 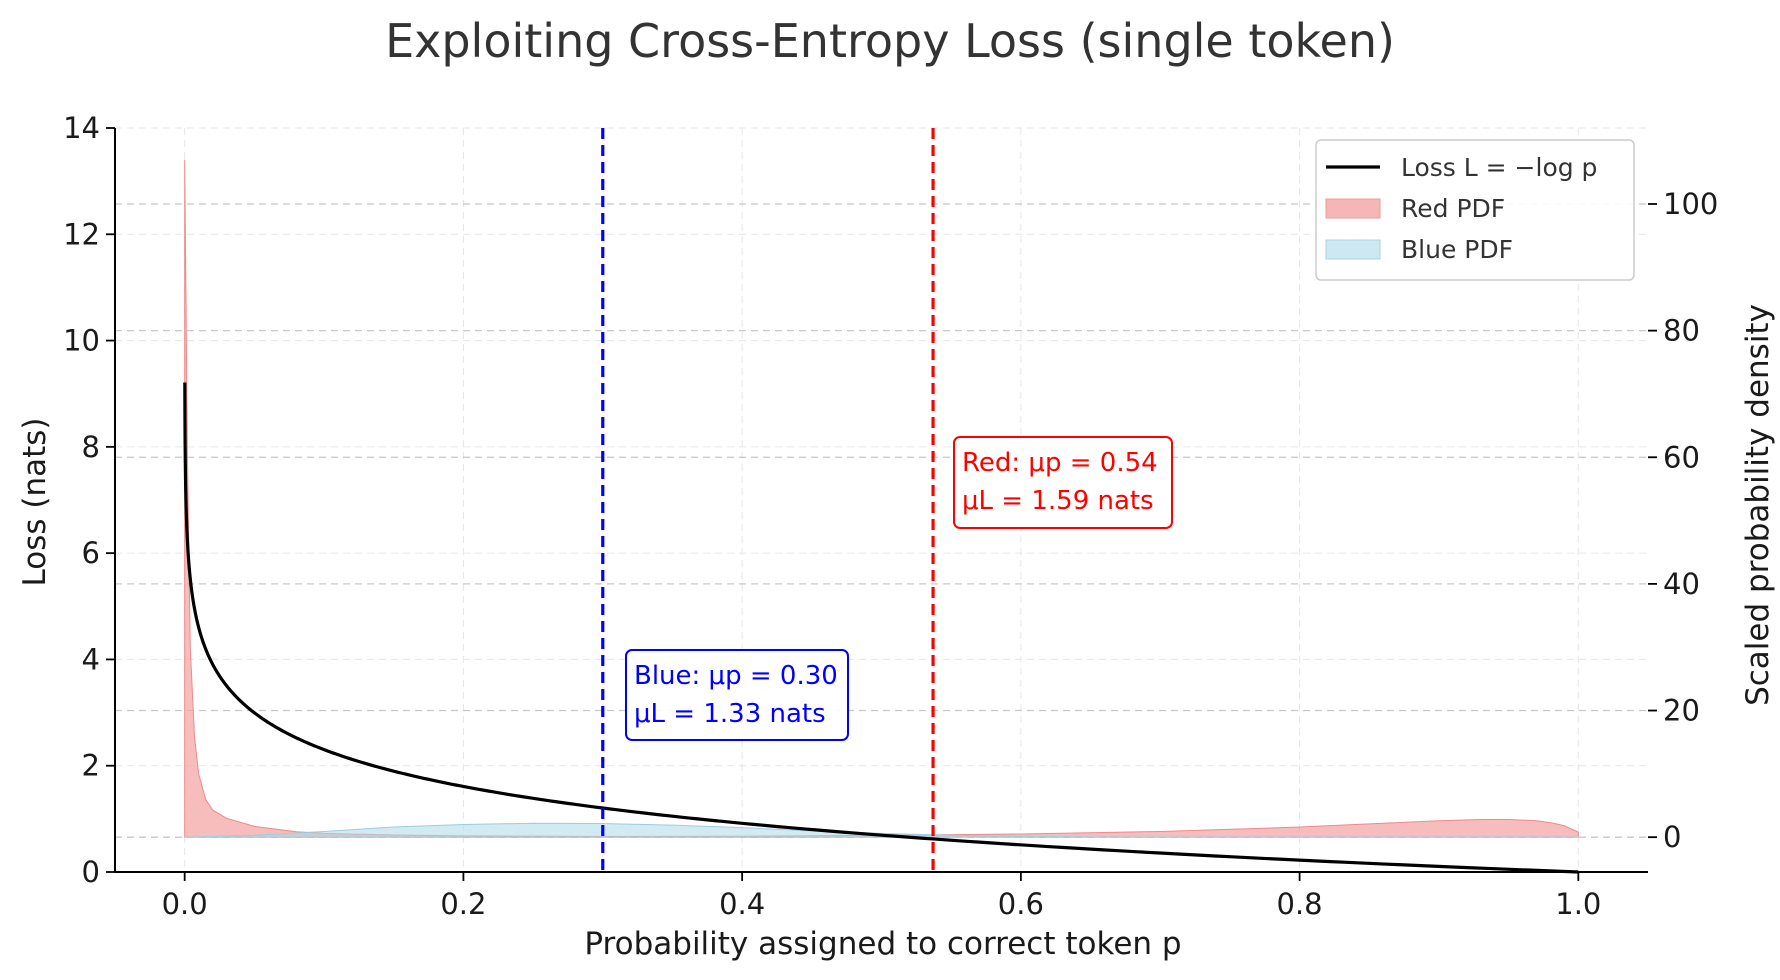 I want to click on x-tick-label: 0.0, so click(x=185, y=904).